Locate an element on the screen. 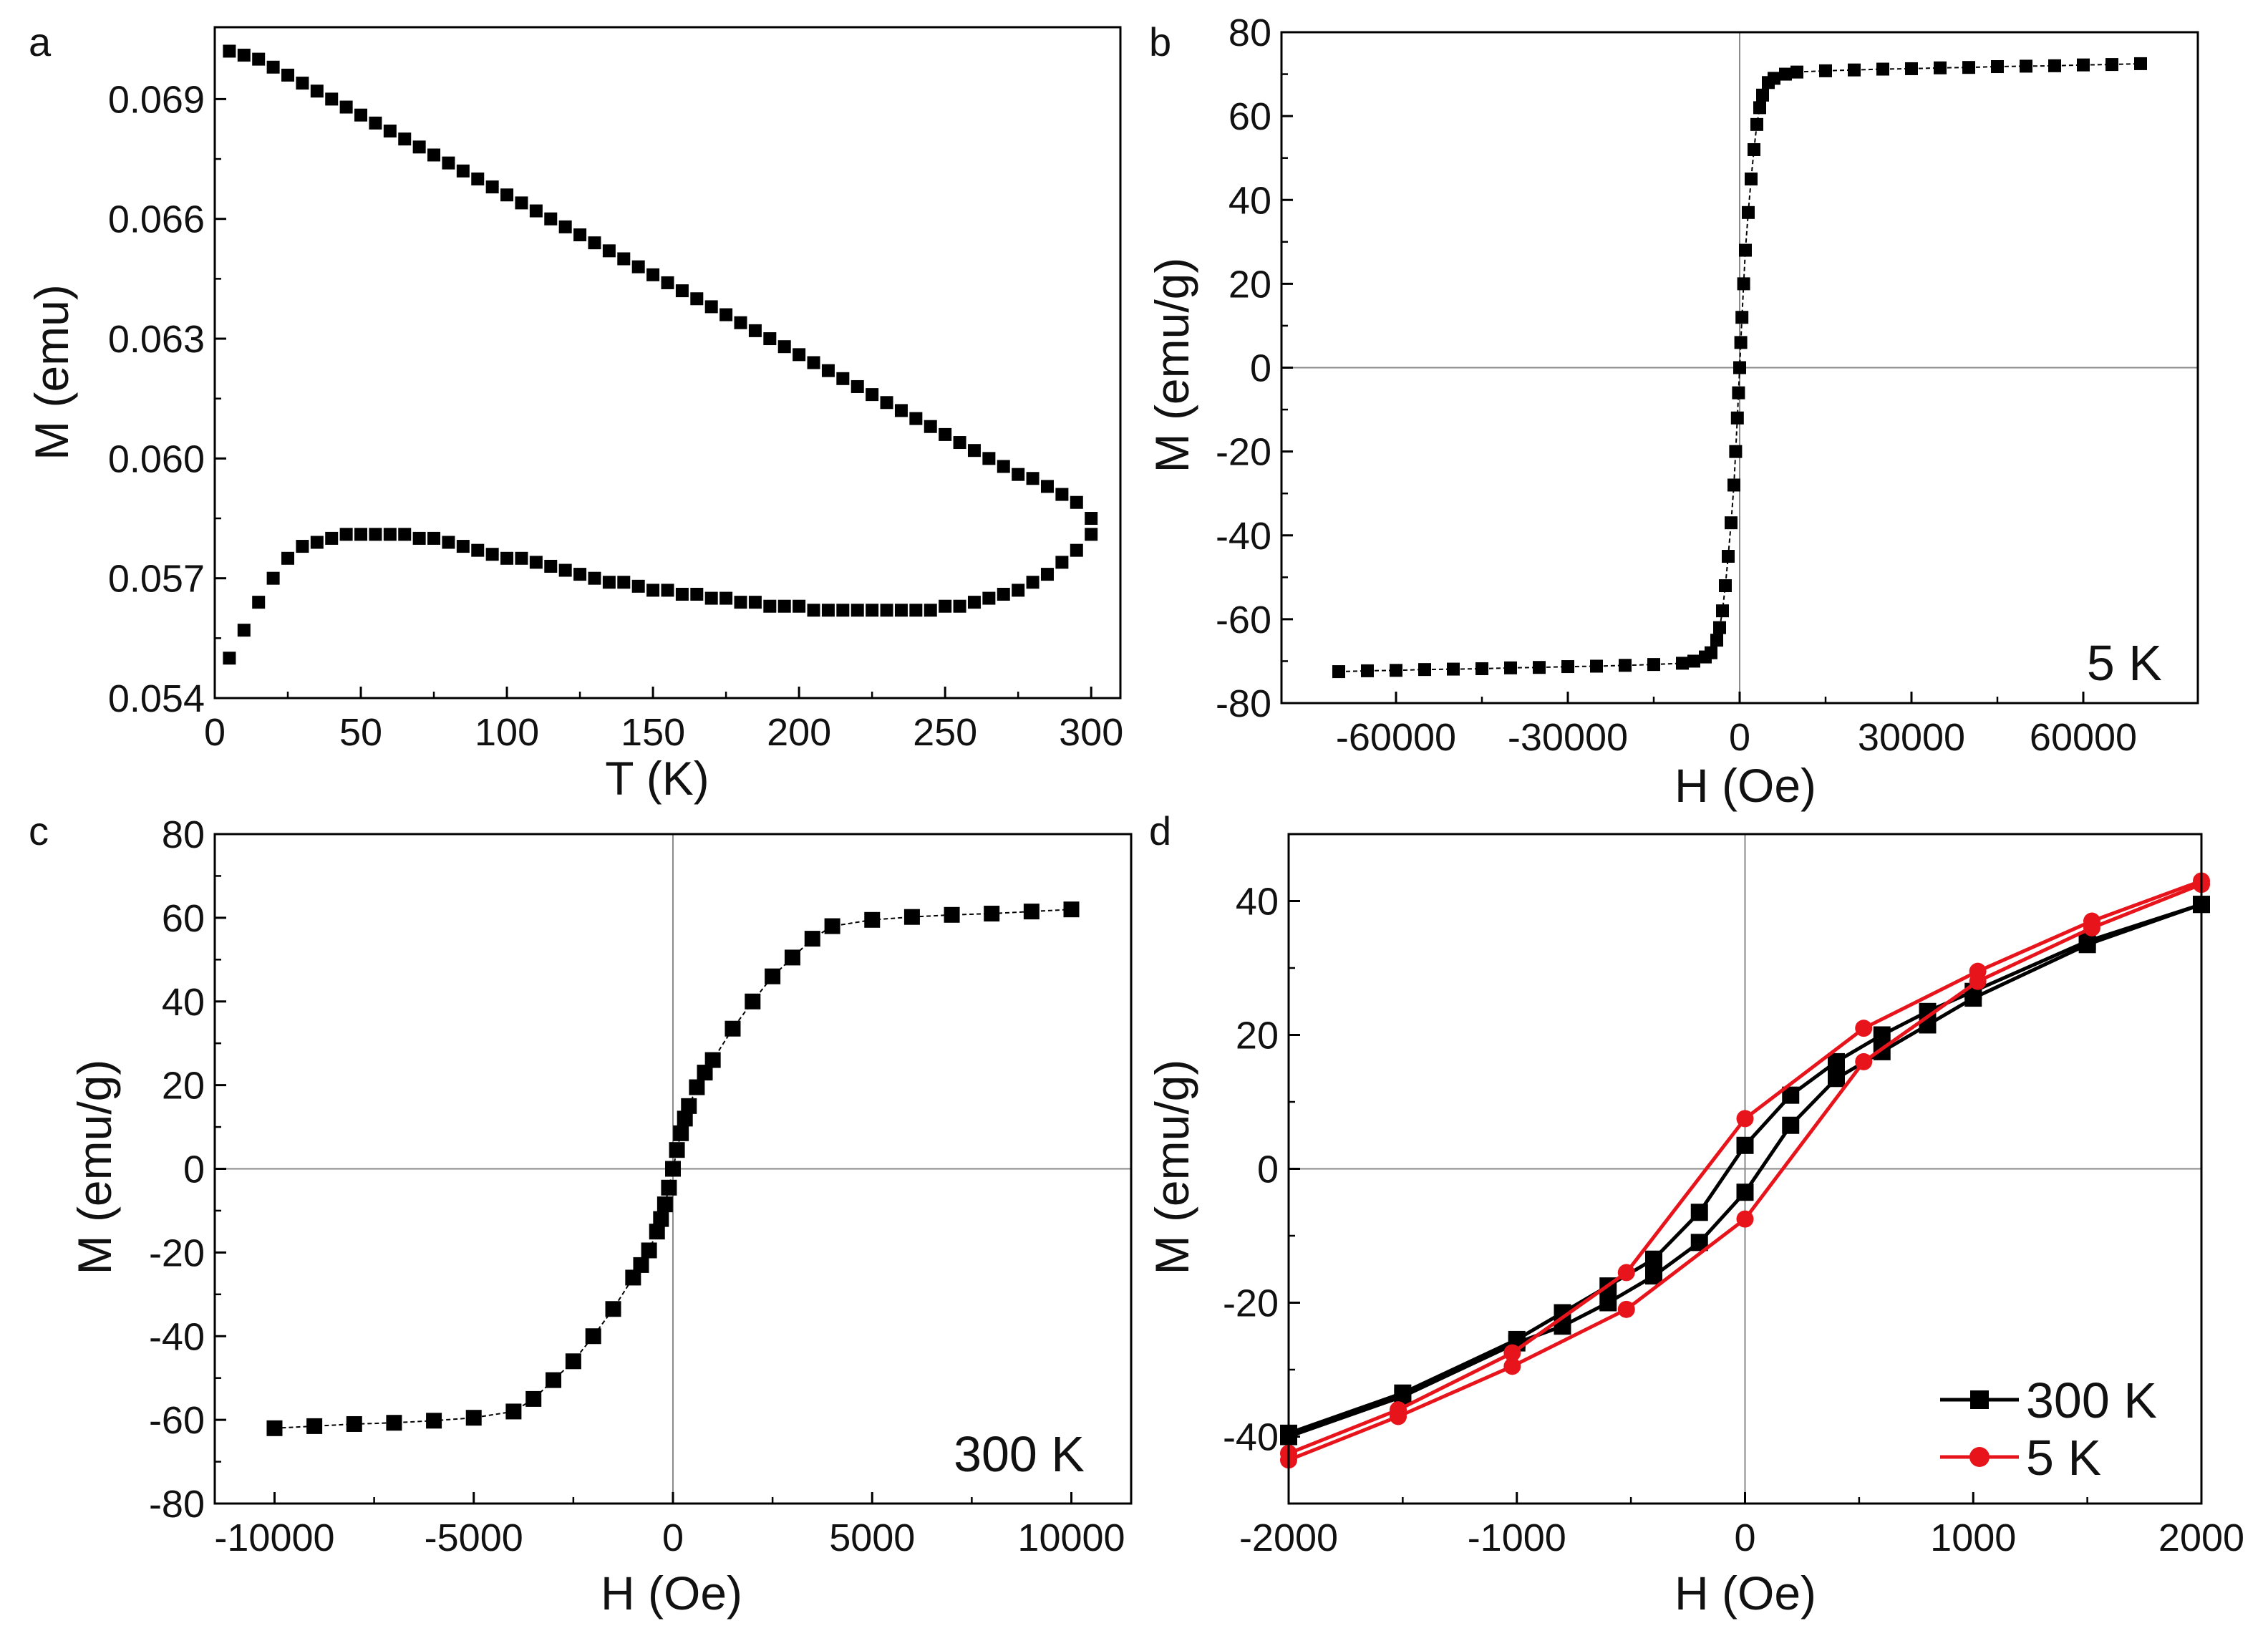 This screenshot has width=2268, height=1641. y-tick-label: 60 is located at coordinates (1249, 116).